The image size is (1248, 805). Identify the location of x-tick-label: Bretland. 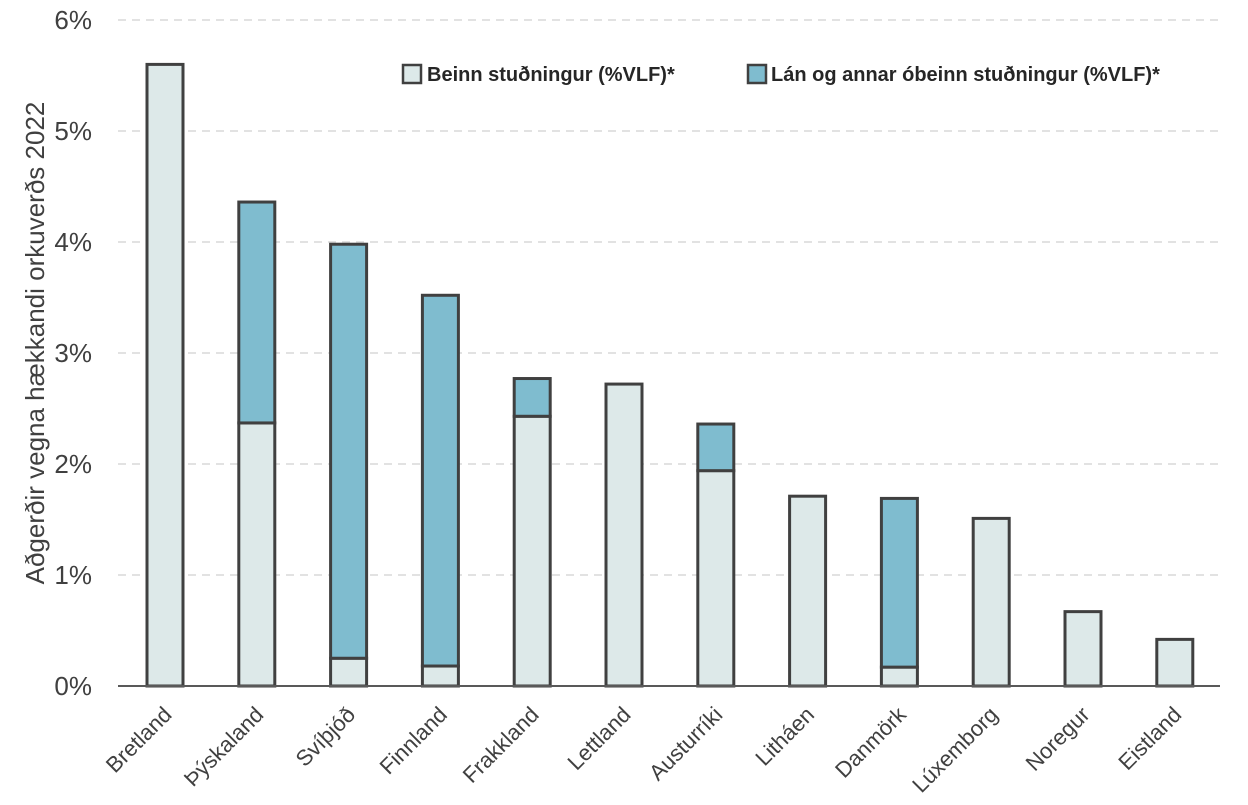
(139, 740).